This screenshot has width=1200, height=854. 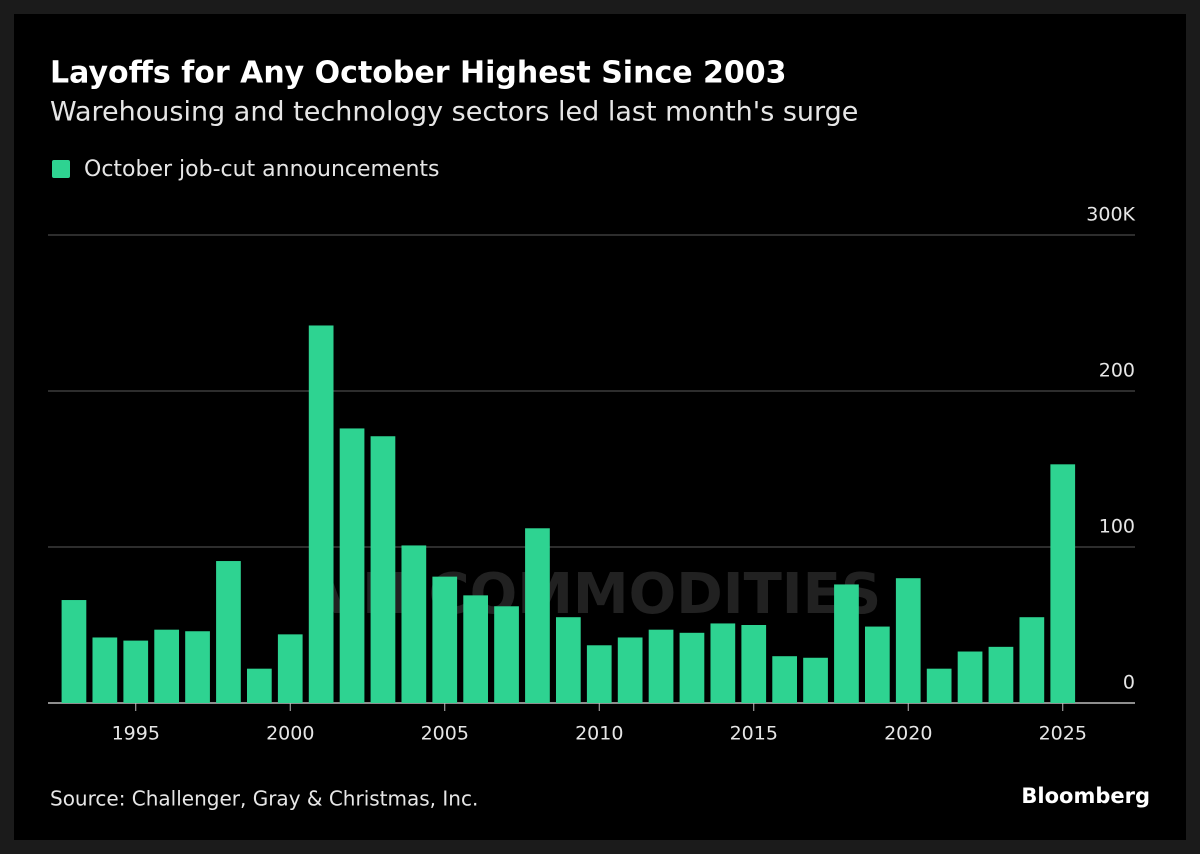 What do you see at coordinates (754, 734) in the screenshot?
I see `x-tick-label: 2015` at bounding box center [754, 734].